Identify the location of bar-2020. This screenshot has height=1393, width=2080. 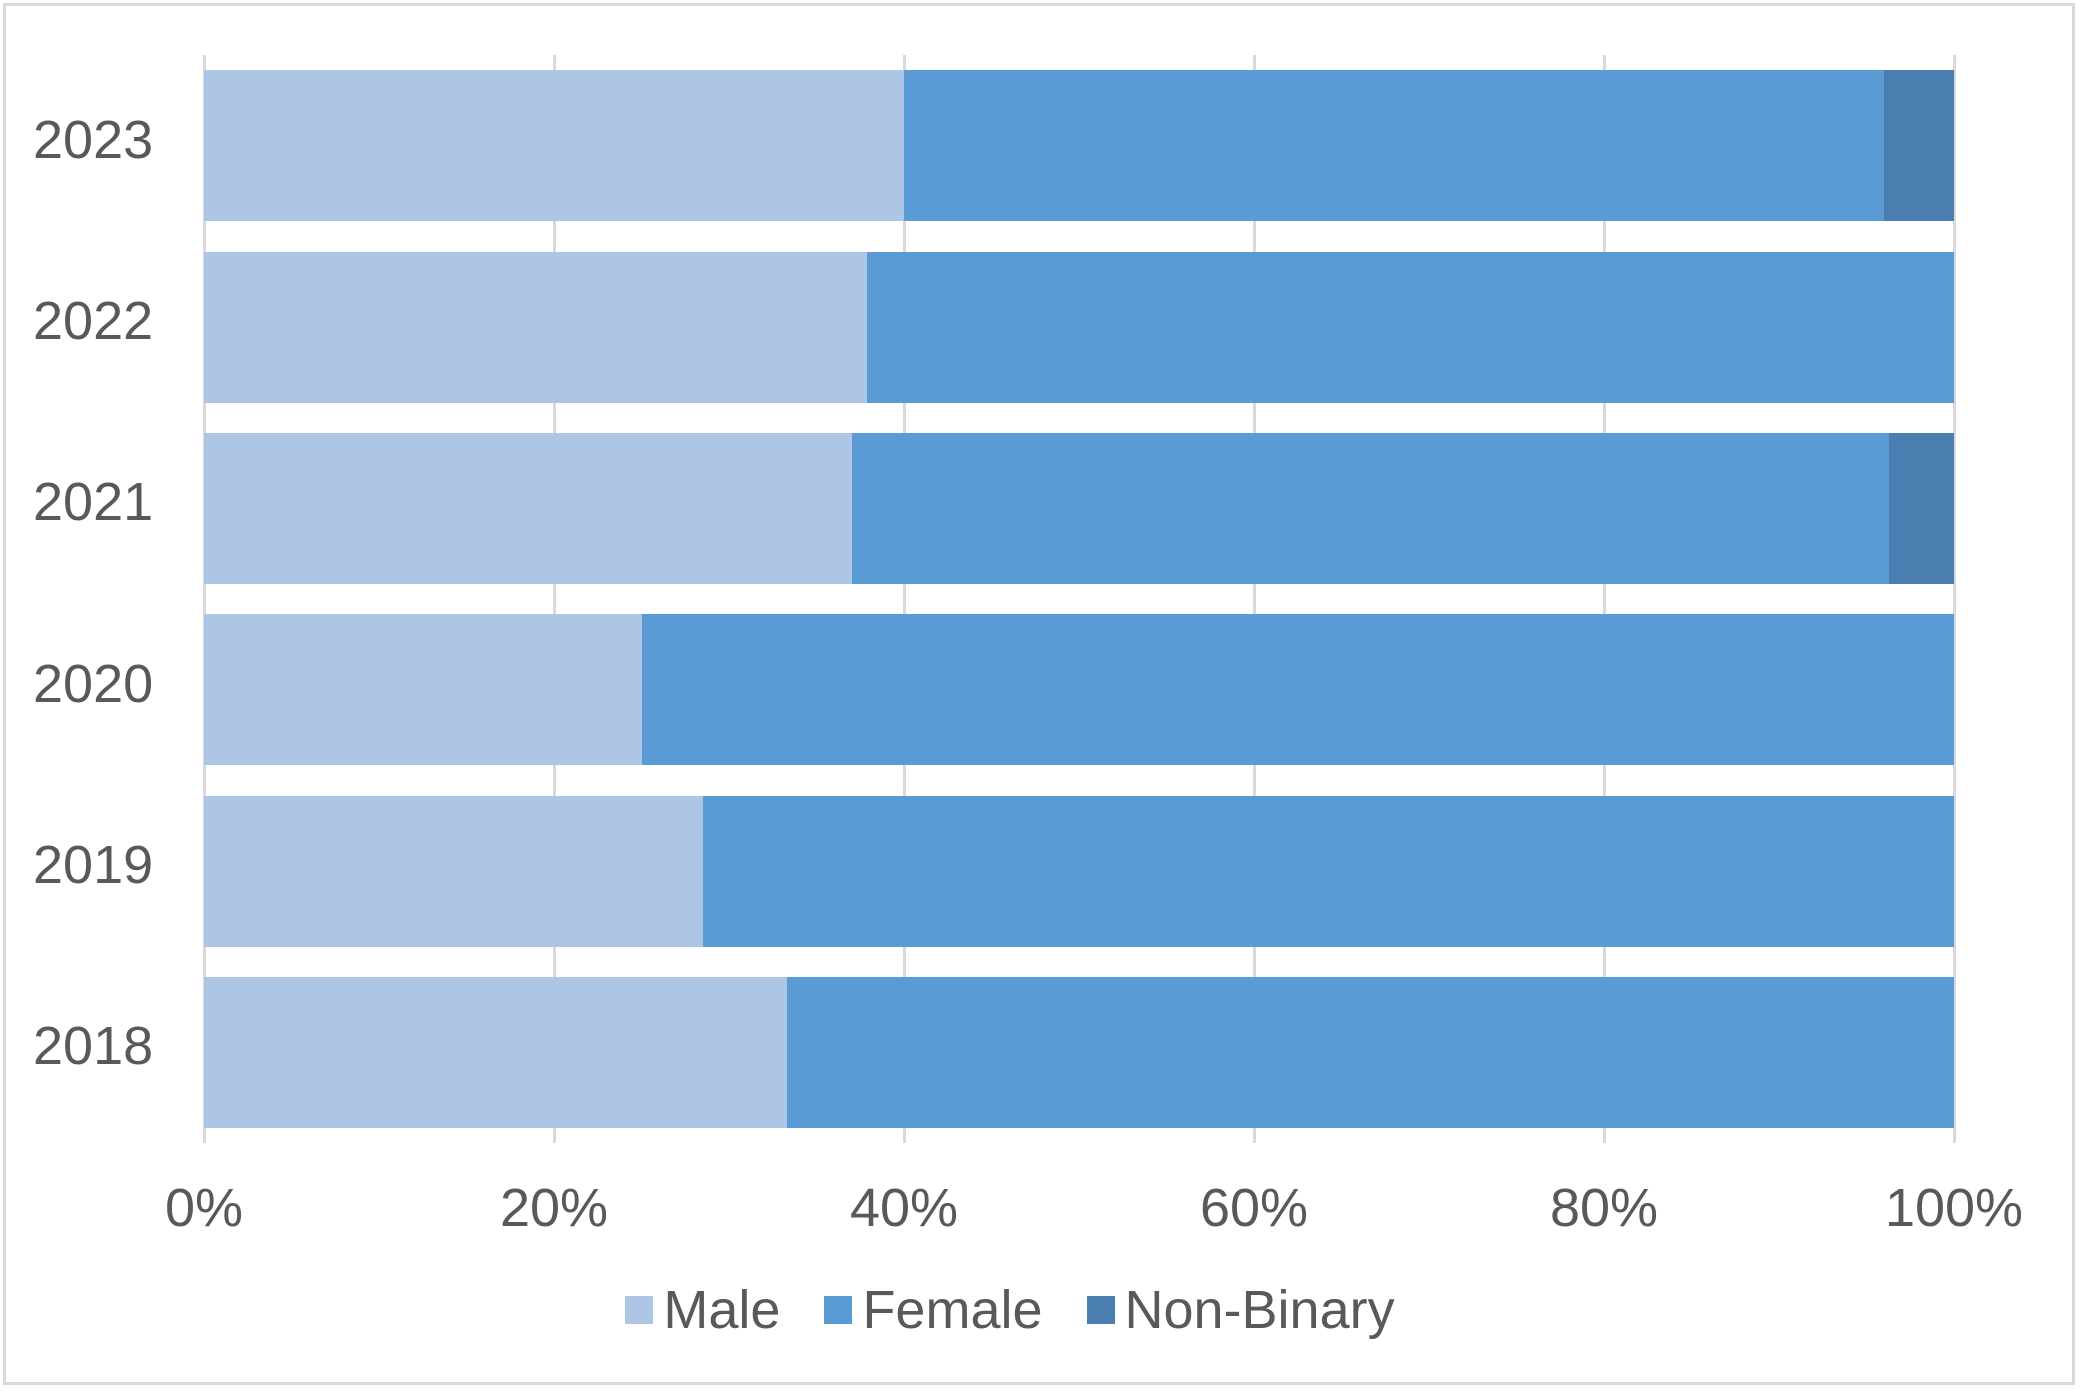
(1079, 690).